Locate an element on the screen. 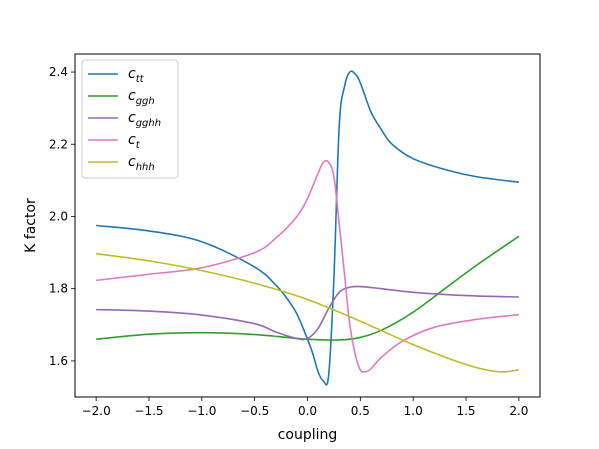  x-tick-label: 1.0 is located at coordinates (413, 411).